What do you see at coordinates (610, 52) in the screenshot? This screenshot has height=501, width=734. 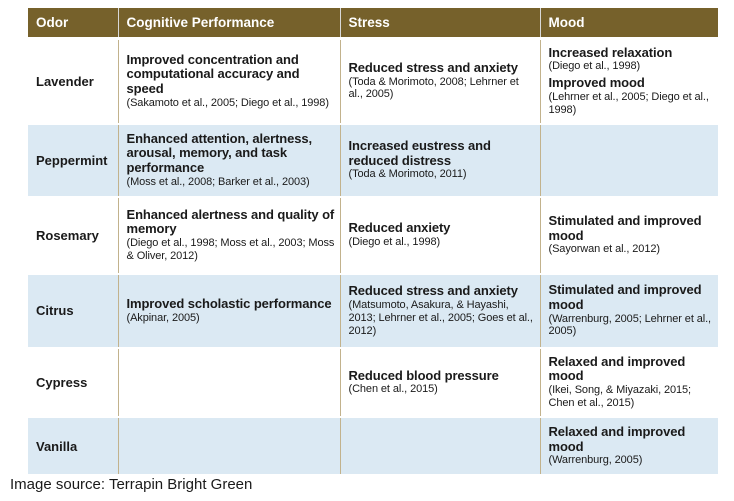 I see `effect-text: Increased relaxation` at bounding box center [610, 52].